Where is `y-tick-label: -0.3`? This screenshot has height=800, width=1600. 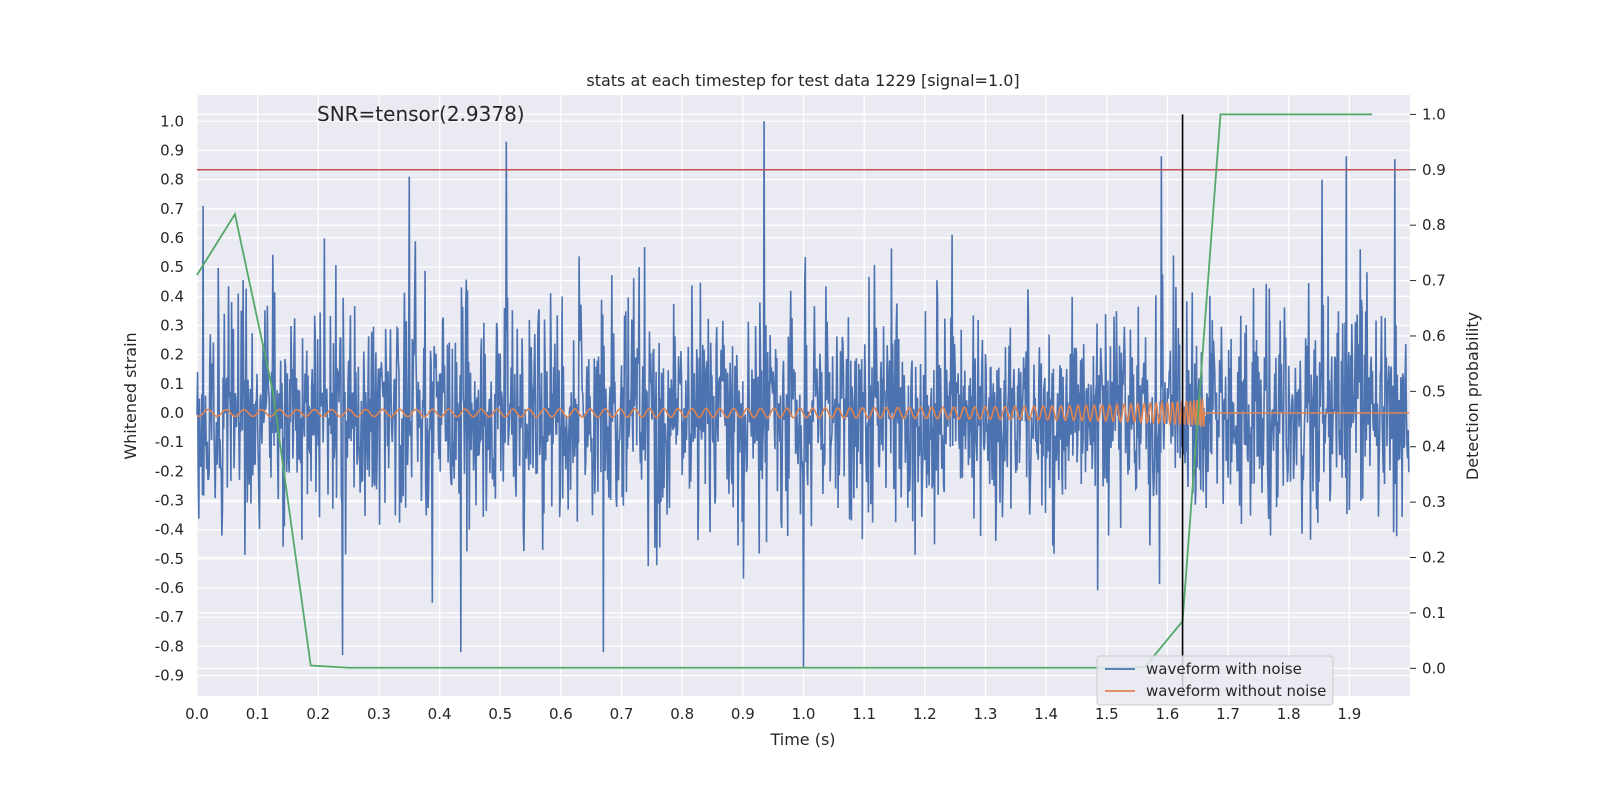
y-tick-label: -0.3 is located at coordinates (169, 501).